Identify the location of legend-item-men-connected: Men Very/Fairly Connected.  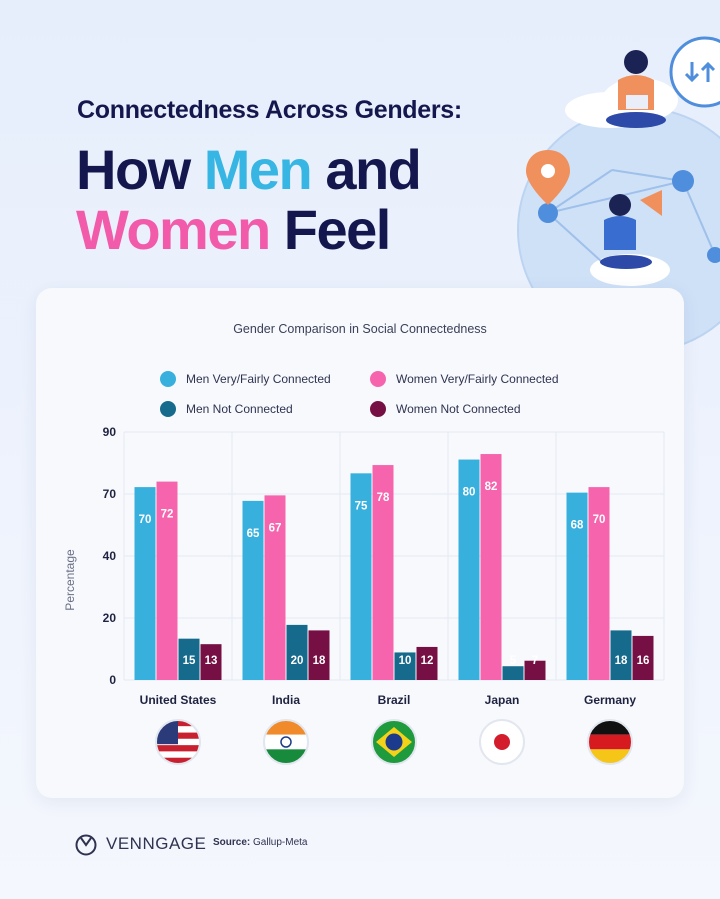
(245, 379).